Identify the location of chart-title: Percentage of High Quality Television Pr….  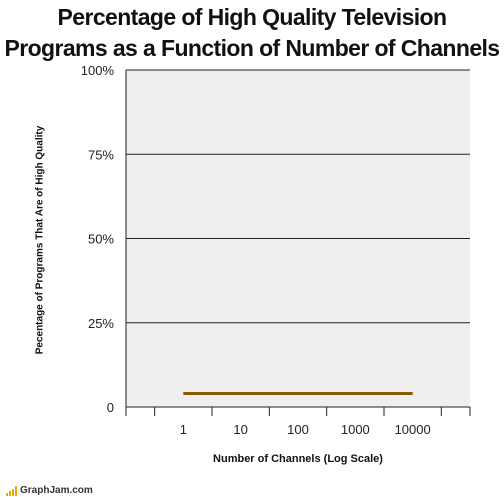
(252, 33).